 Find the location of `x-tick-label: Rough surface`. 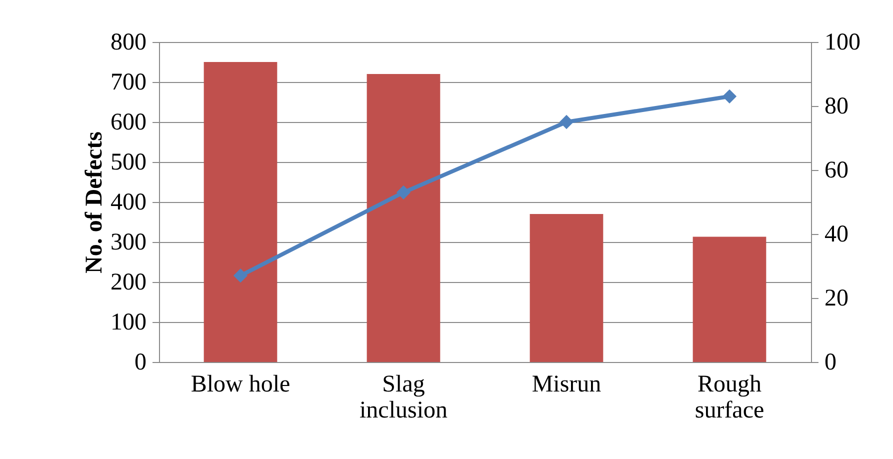

x-tick-label: Rough surface is located at coordinates (729, 398).